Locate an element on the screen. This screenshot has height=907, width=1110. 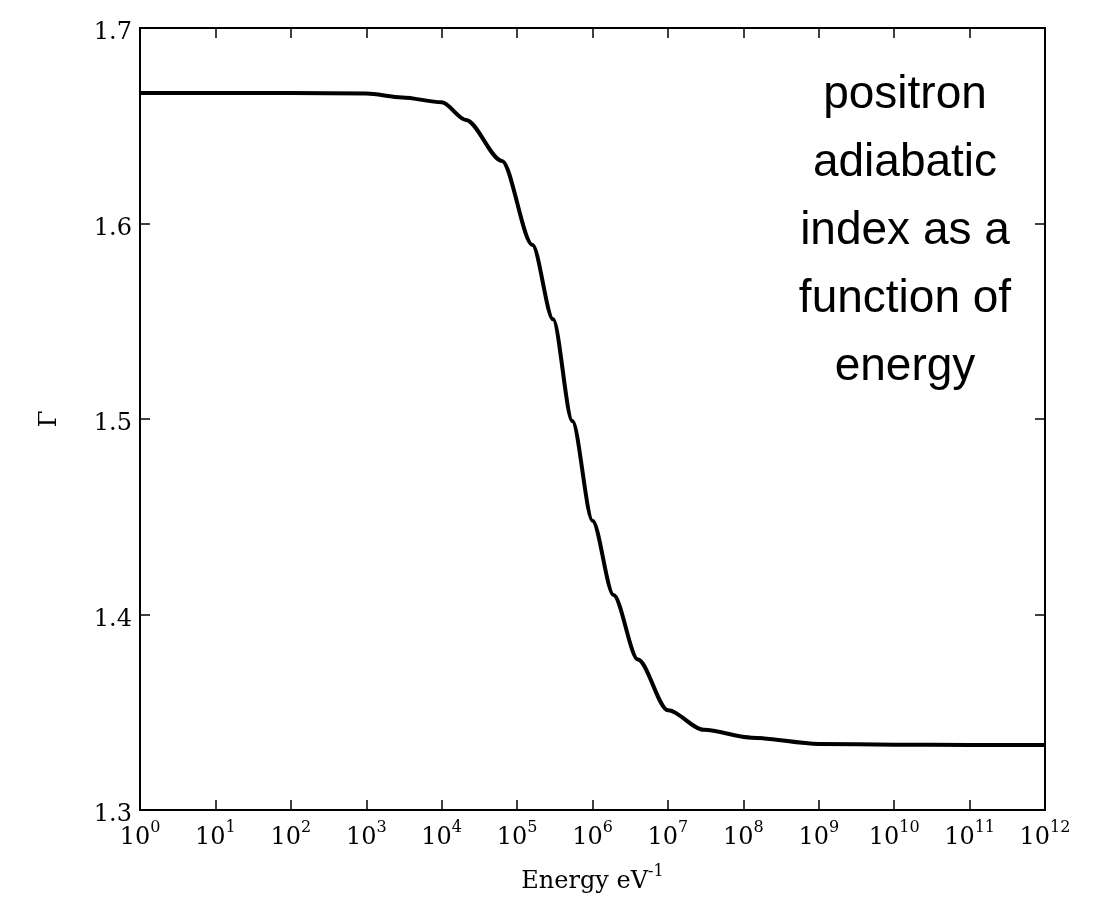
y-tick-label: 1.6 is located at coordinates (112, 226).